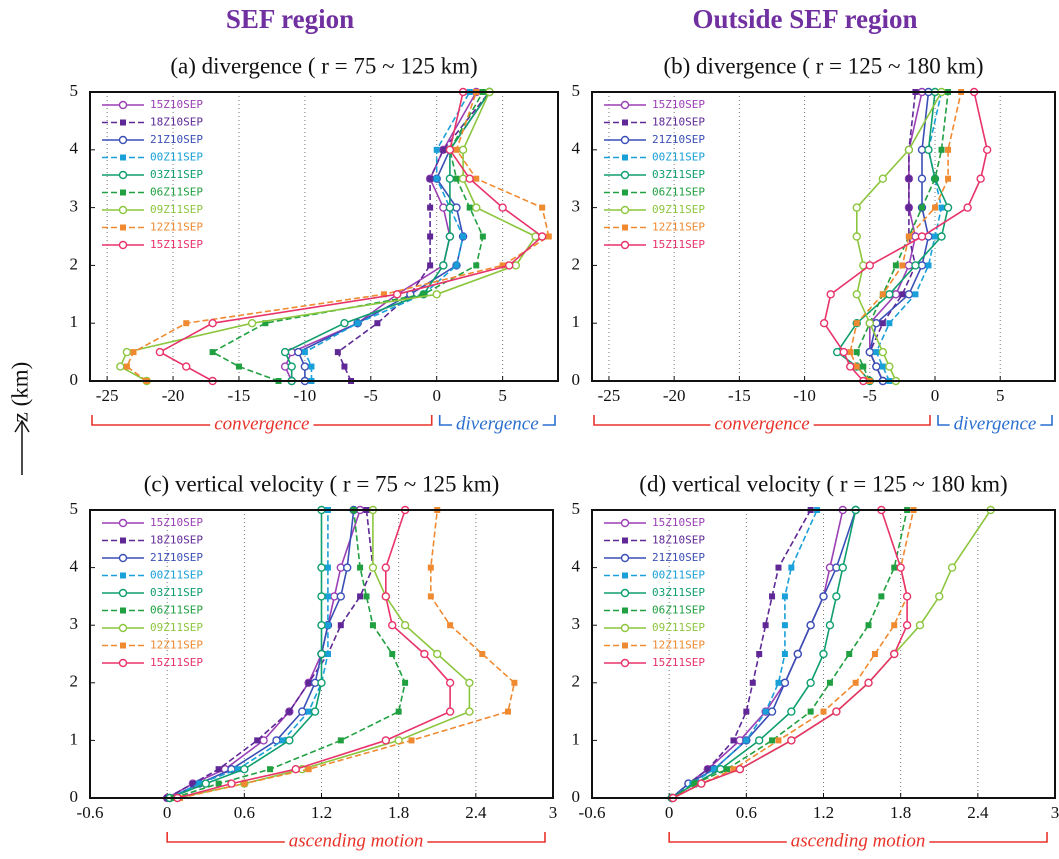 The width and height of the screenshot is (1059, 859). What do you see at coordinates (761, 423) in the screenshot?
I see `annotation: convergence` at bounding box center [761, 423].